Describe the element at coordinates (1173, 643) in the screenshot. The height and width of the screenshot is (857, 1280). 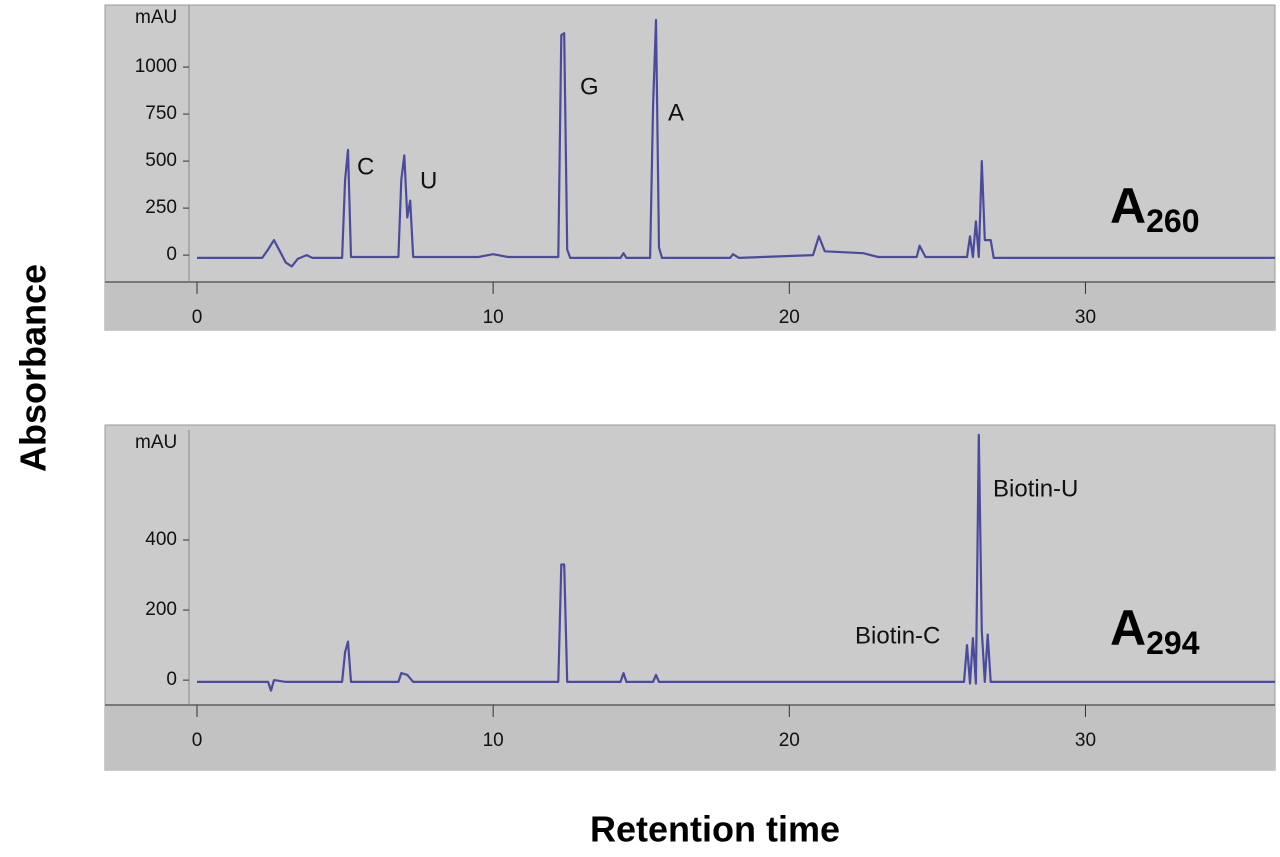
I see `panel-label-sub: 294` at that location.